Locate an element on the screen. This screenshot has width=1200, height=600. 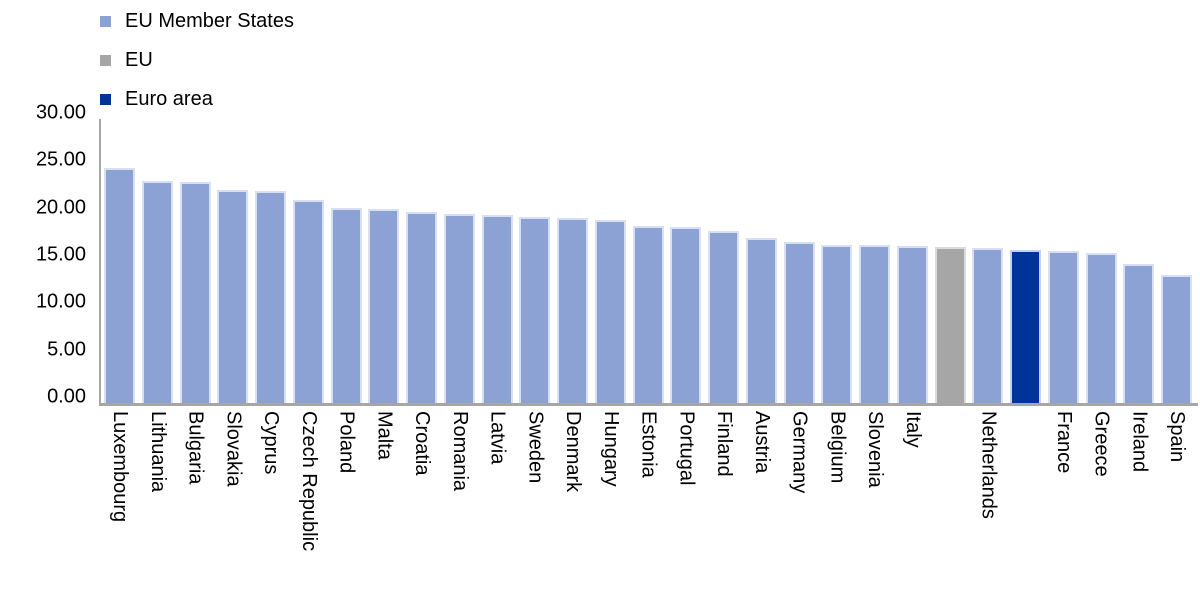
x-axis-label-luxembourg: Luxembourg is located at coordinates (120, 467).